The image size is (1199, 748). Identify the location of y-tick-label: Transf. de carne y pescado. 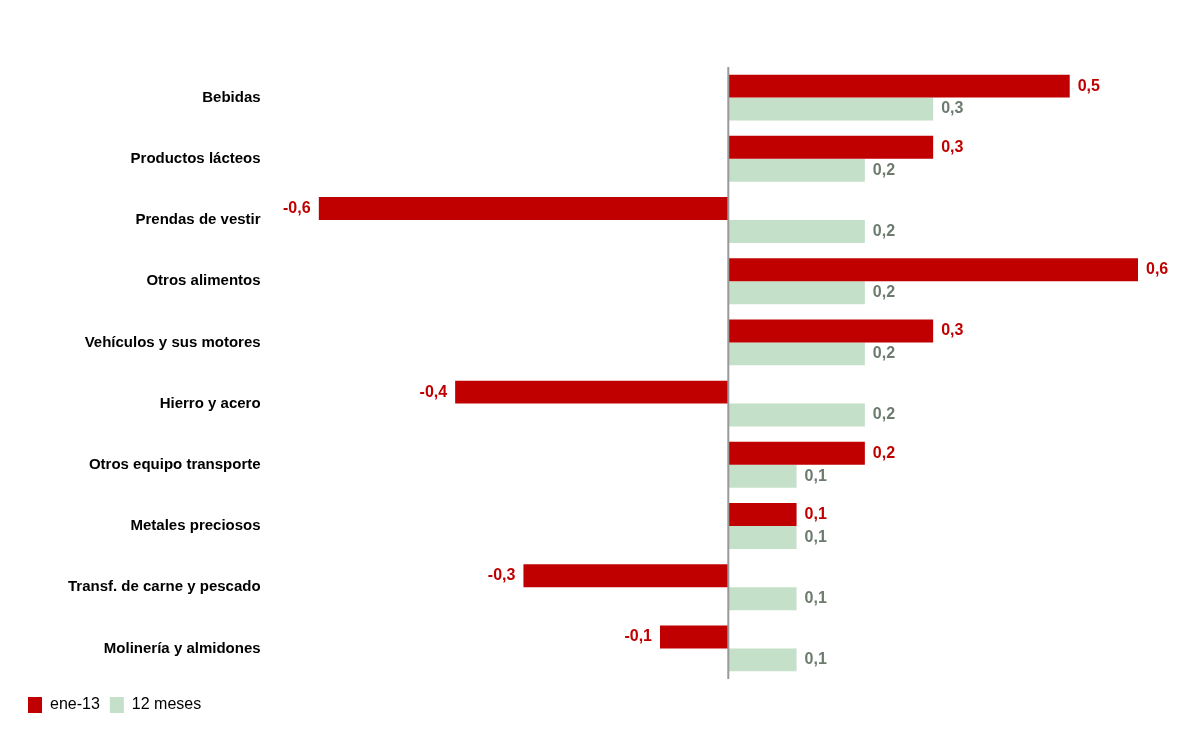
(164, 586).